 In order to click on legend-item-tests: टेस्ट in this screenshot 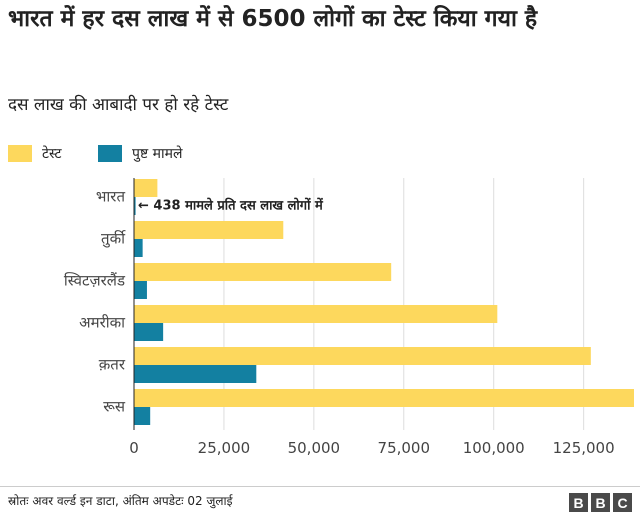, I will do `click(35, 153)`.